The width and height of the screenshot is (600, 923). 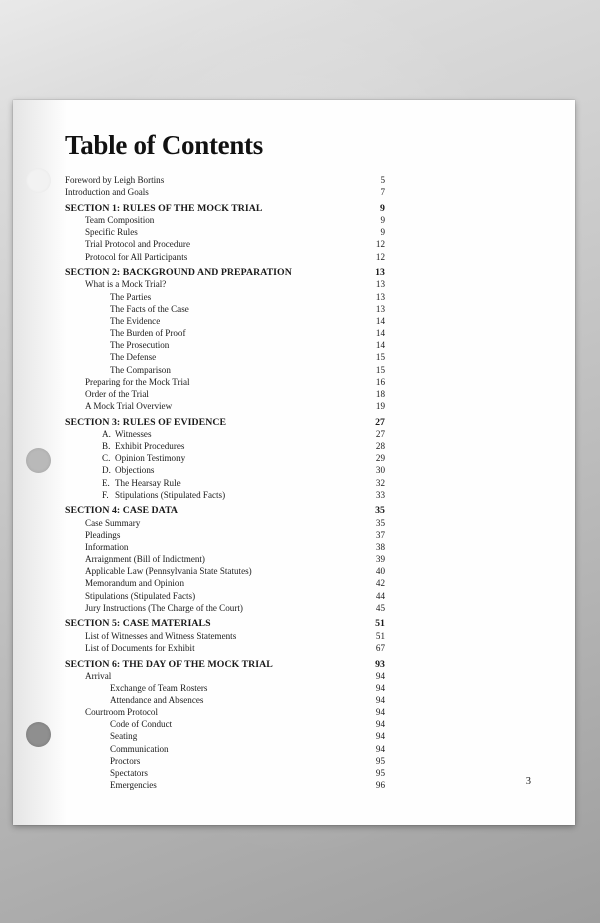 What do you see at coordinates (247, 296) in the screenshot?
I see `toc-entry-row: The Parties 13` at bounding box center [247, 296].